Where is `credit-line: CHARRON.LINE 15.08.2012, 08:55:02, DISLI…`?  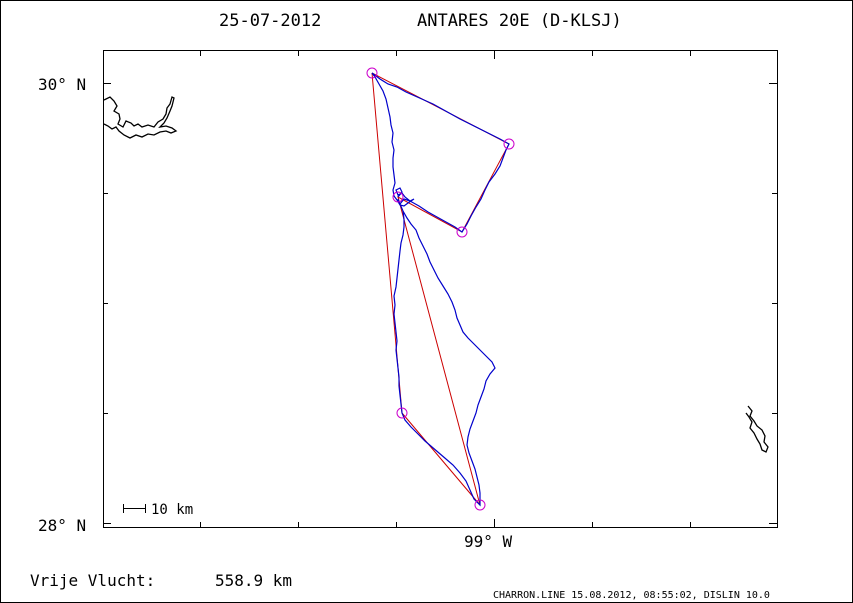 credit-line: CHARRON.LINE 15.08.2012, 08:55:02, DISLI… is located at coordinates (631, 595).